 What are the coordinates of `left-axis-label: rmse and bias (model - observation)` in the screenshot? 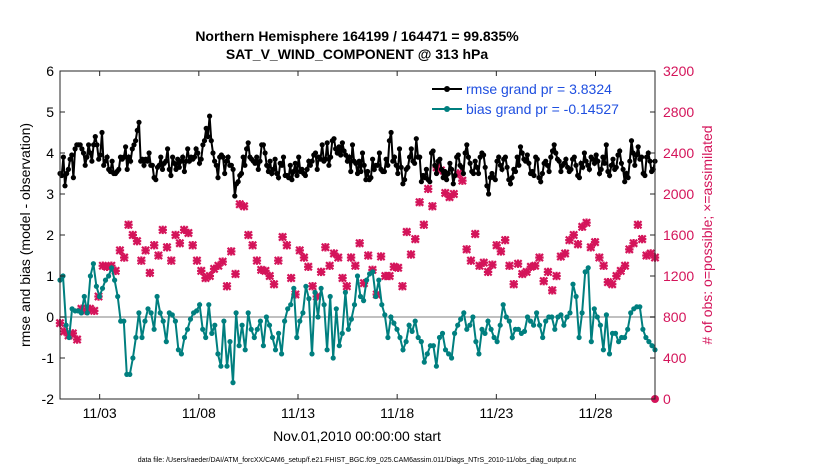 It's located at (25, 235).